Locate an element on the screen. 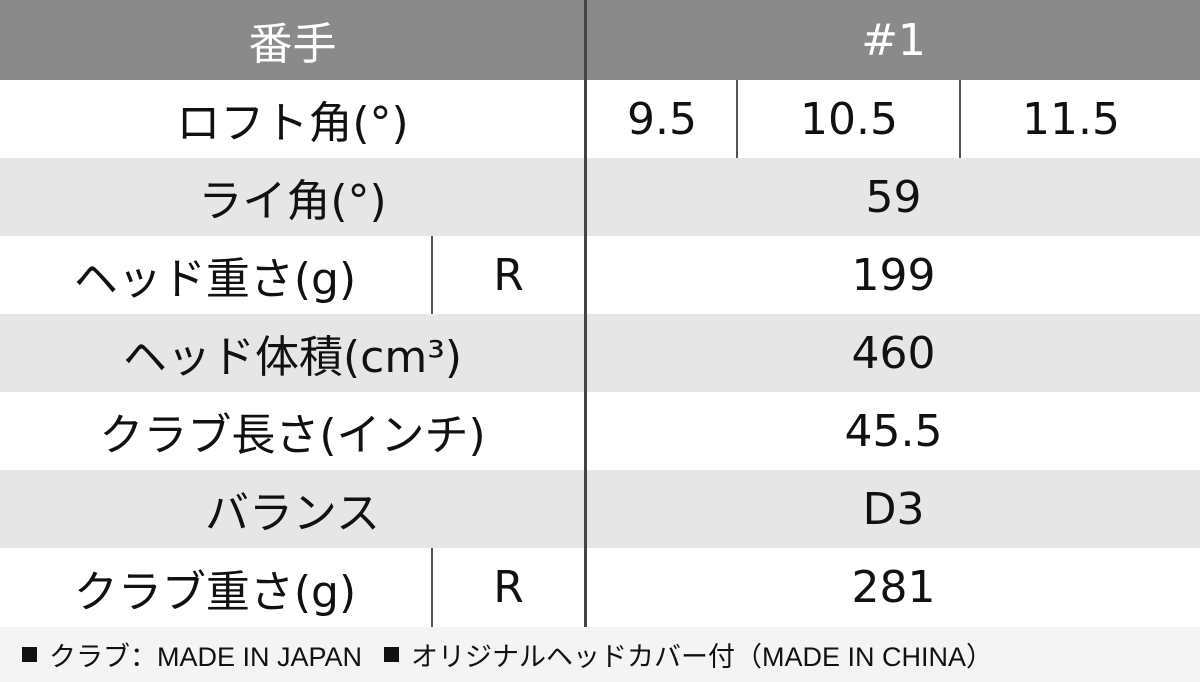 Image resolution: width=1200 pixels, height=682 pixels. header-row: 番手 #1 is located at coordinates (600, 40).